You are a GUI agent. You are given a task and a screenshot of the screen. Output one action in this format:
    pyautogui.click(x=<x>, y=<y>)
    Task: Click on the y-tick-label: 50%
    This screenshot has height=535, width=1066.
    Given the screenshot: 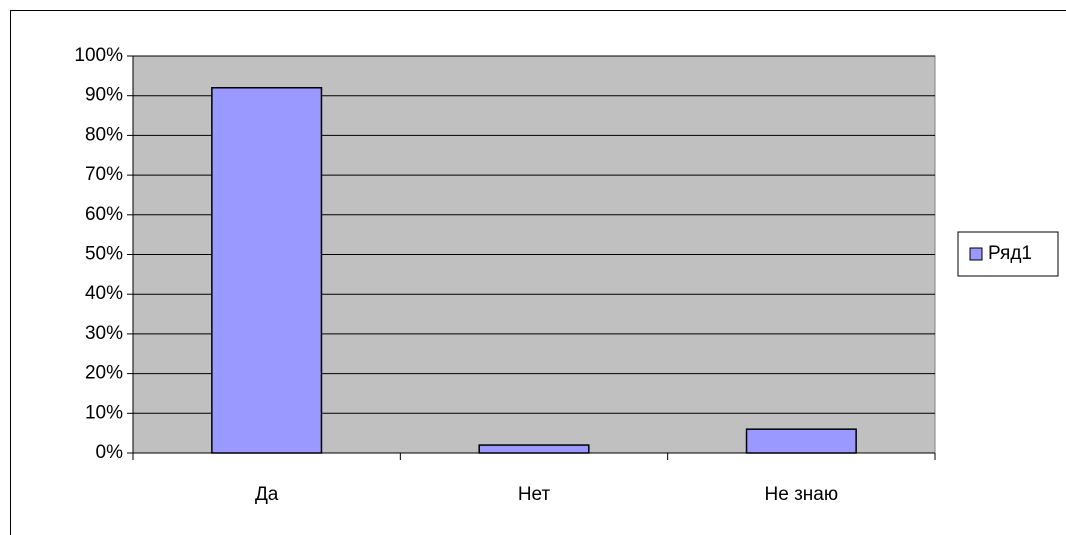 What is the action you would take?
    pyautogui.click(x=104, y=254)
    